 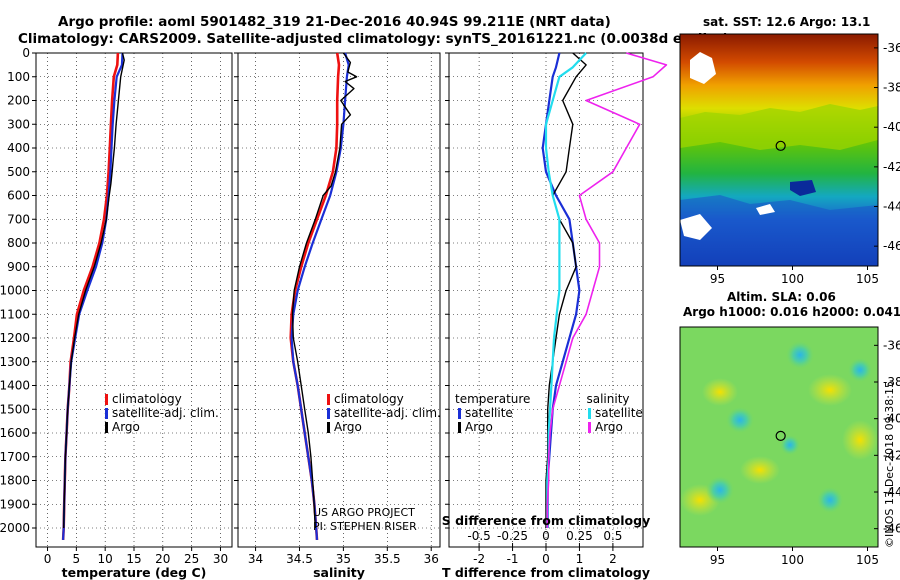 I want to click on y-tick-label: 700, so click(x=18, y=219).